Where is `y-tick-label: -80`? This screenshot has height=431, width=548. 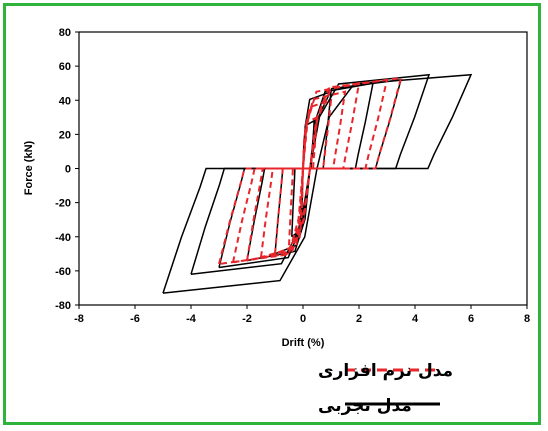 y-tick-label: -80 is located at coordinates (63, 306).